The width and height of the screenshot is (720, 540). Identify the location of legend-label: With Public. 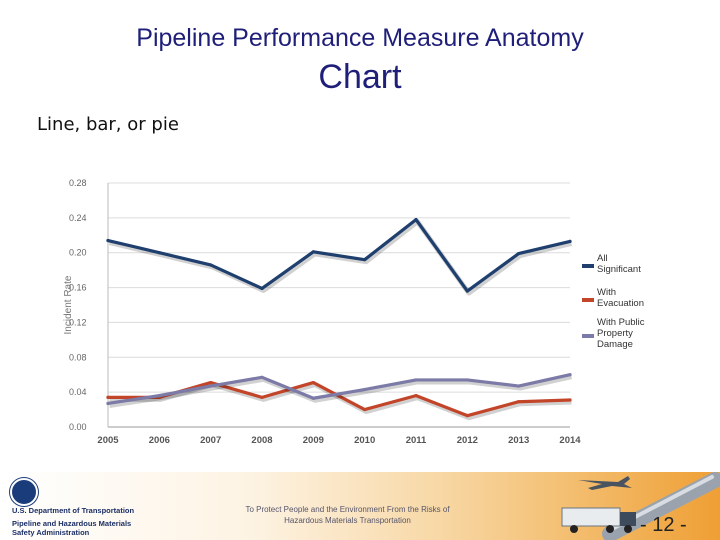
(621, 322).